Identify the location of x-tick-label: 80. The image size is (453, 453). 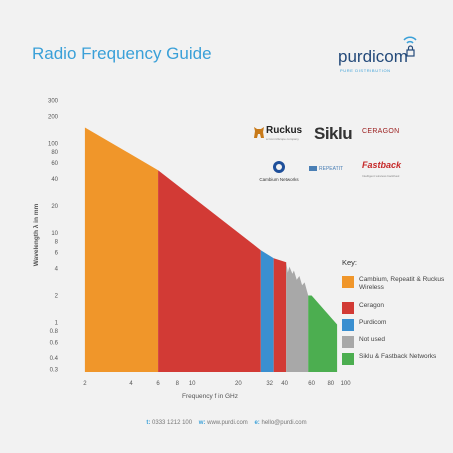
(330, 384).